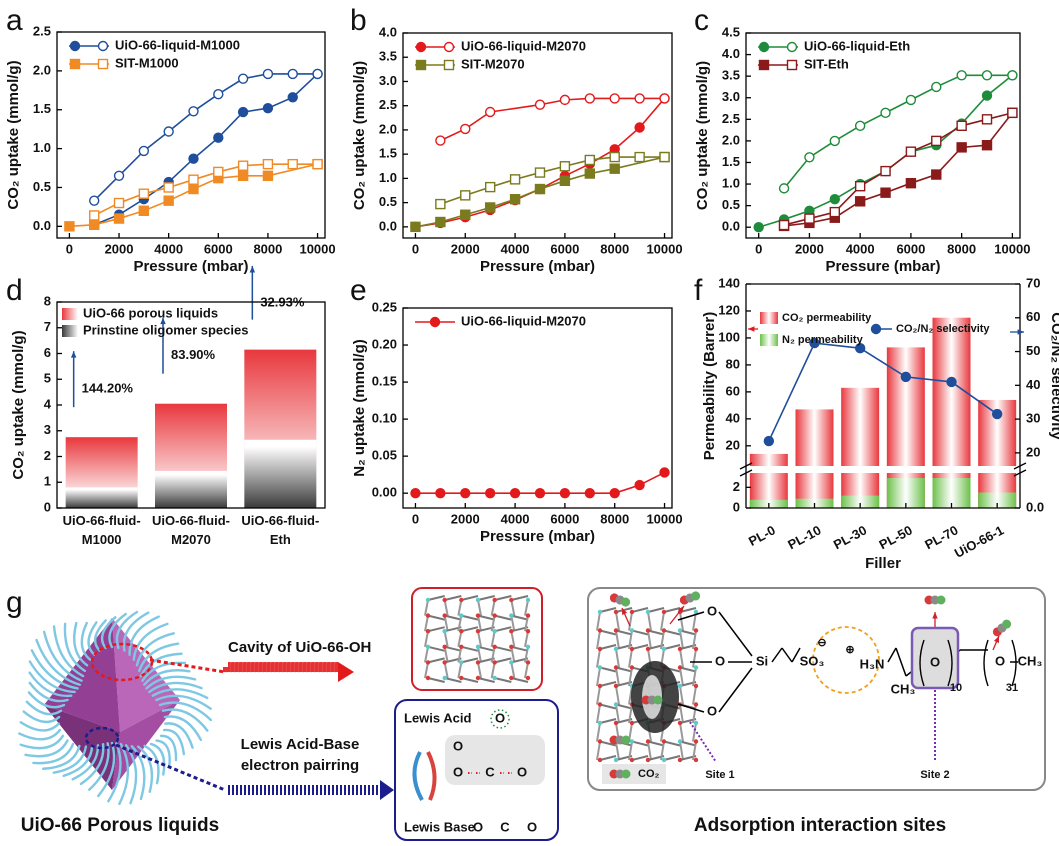 The height and width of the screenshot is (846, 1059). Describe the element at coordinates (769, 318) in the screenshot. I see `legend-swatch` at that location.